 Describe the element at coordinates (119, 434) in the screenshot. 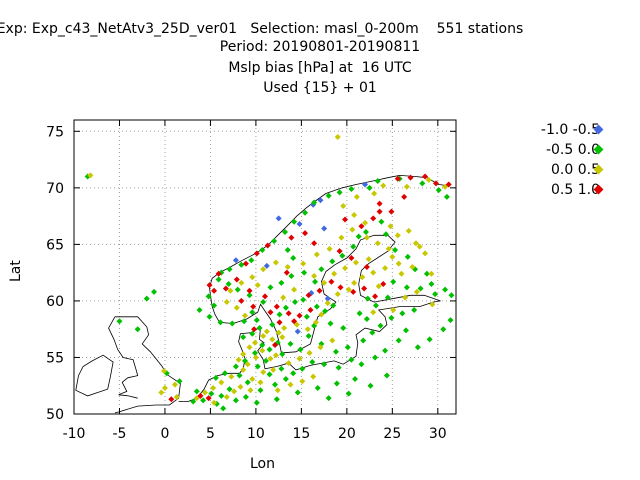

I see `x-tick-label: -5` at that location.